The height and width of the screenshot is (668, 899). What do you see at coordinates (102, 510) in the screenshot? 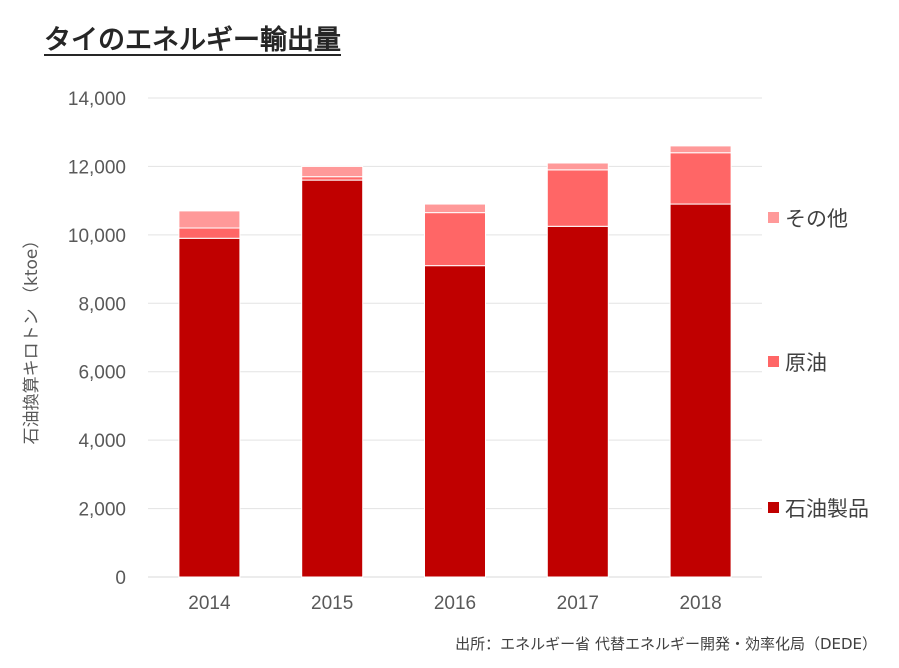
I see `y-tick-label: 2,000` at bounding box center [102, 510].